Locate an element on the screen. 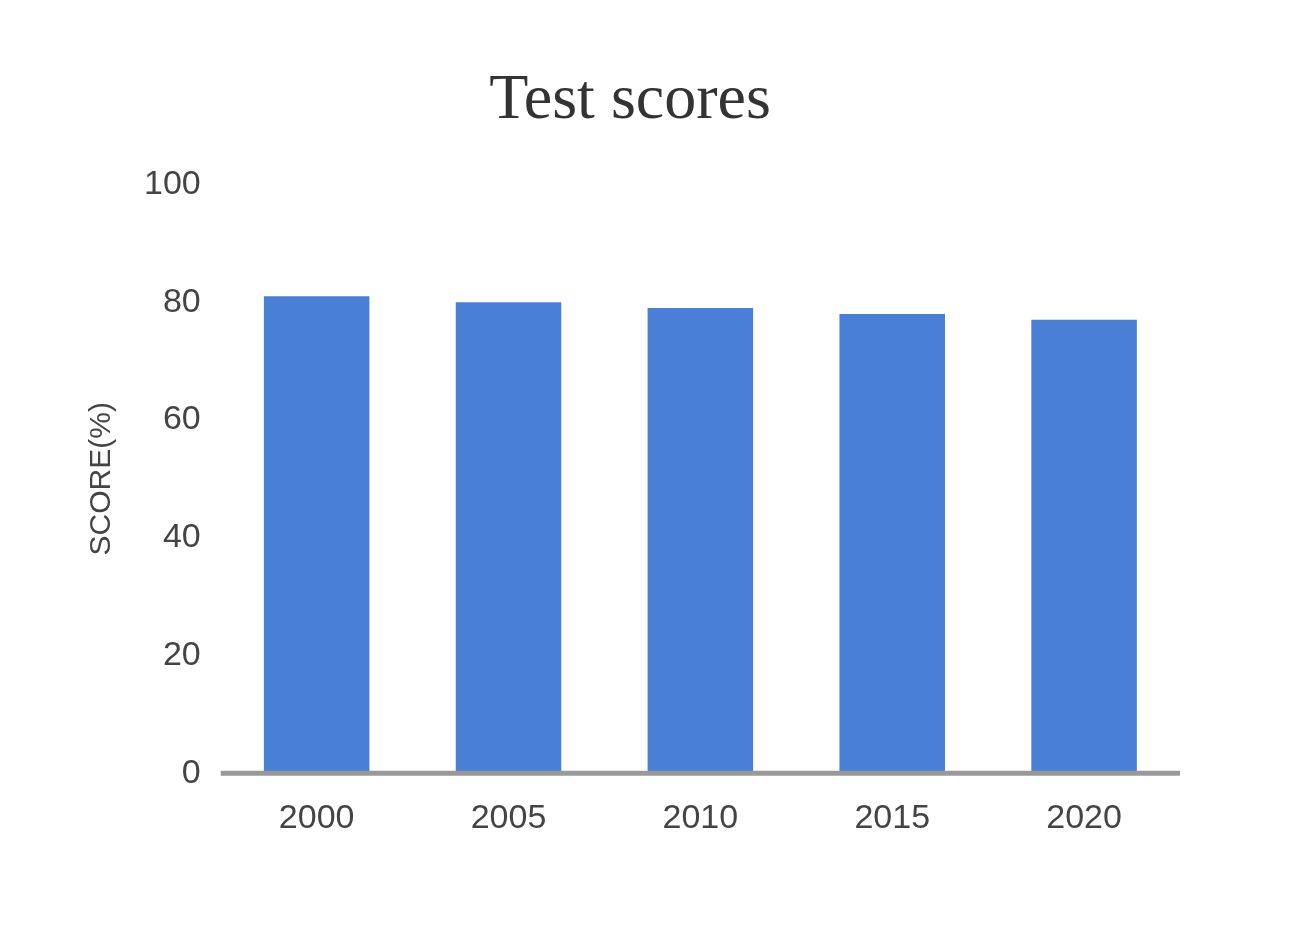  x-tick-label: 2005 is located at coordinates (508, 815).